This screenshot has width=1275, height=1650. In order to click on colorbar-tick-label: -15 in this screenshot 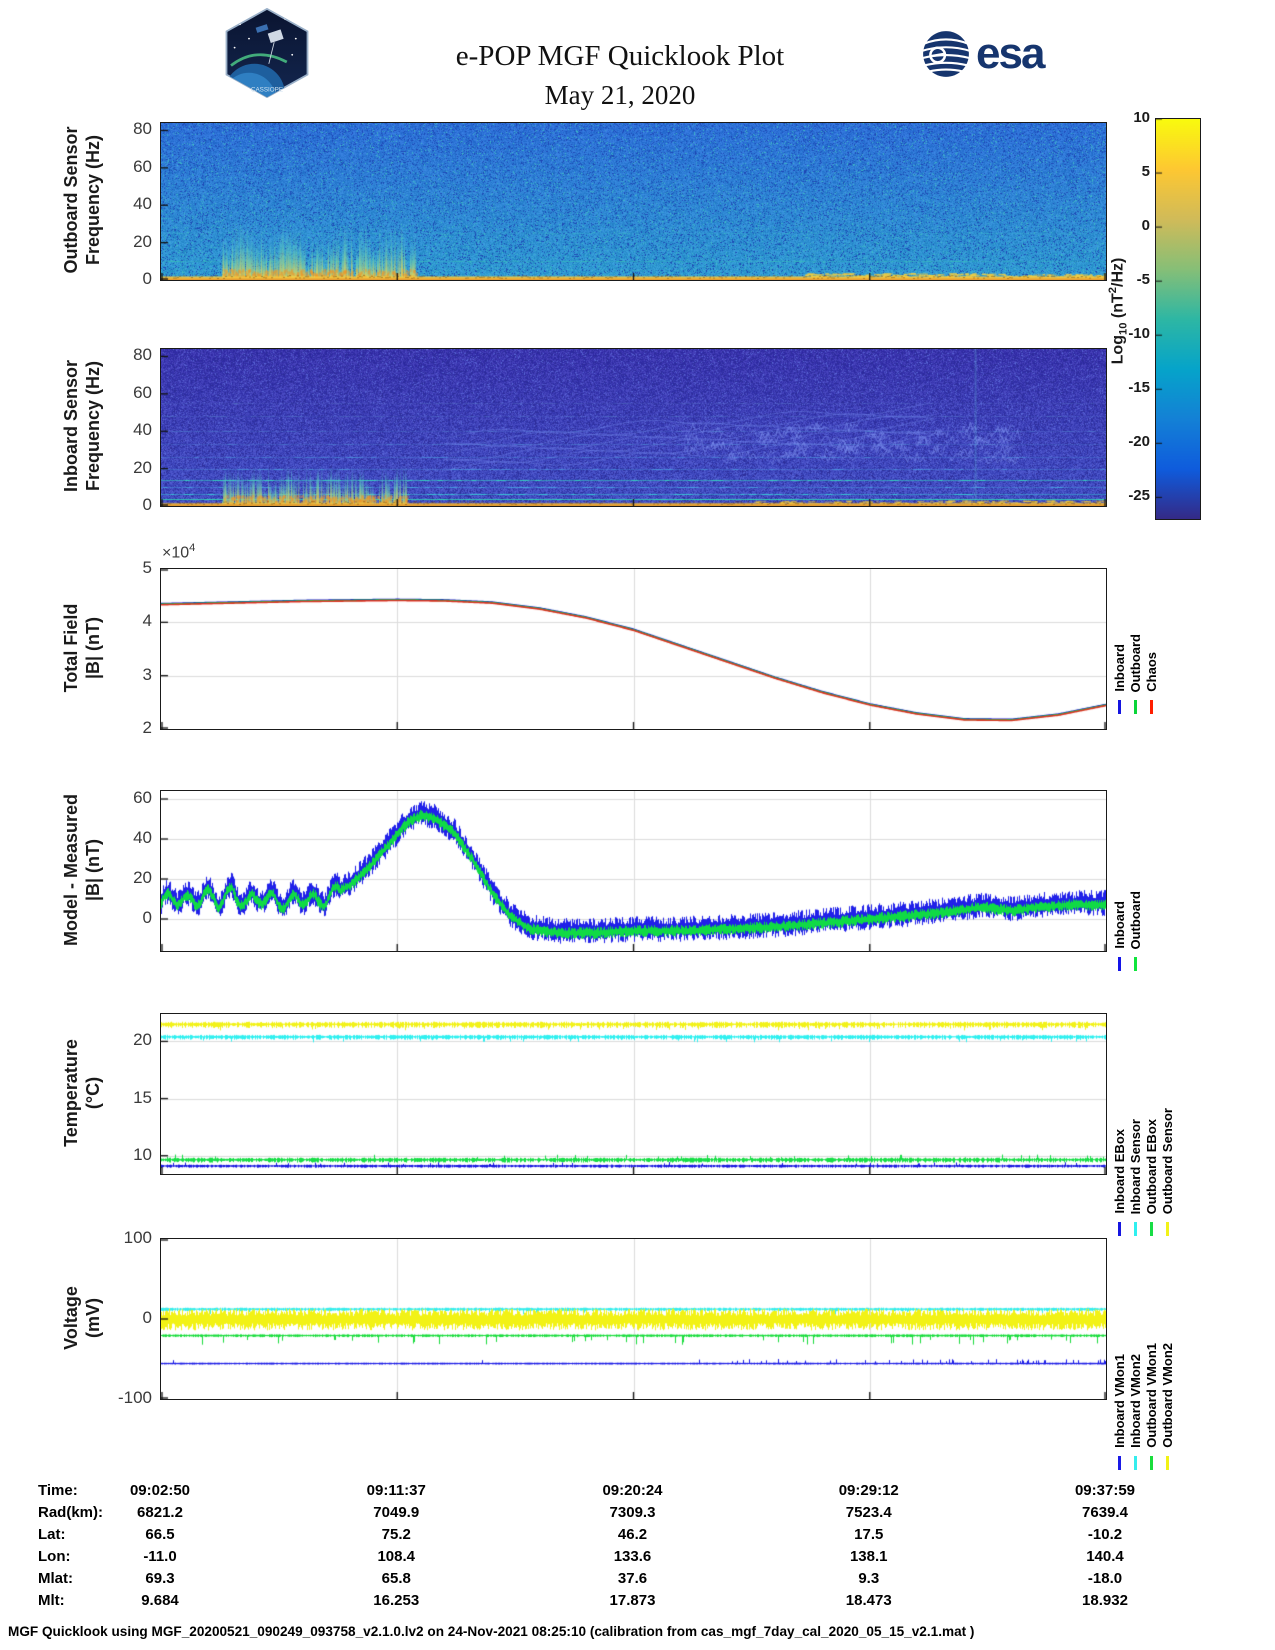, I will do `click(1139, 388)`.